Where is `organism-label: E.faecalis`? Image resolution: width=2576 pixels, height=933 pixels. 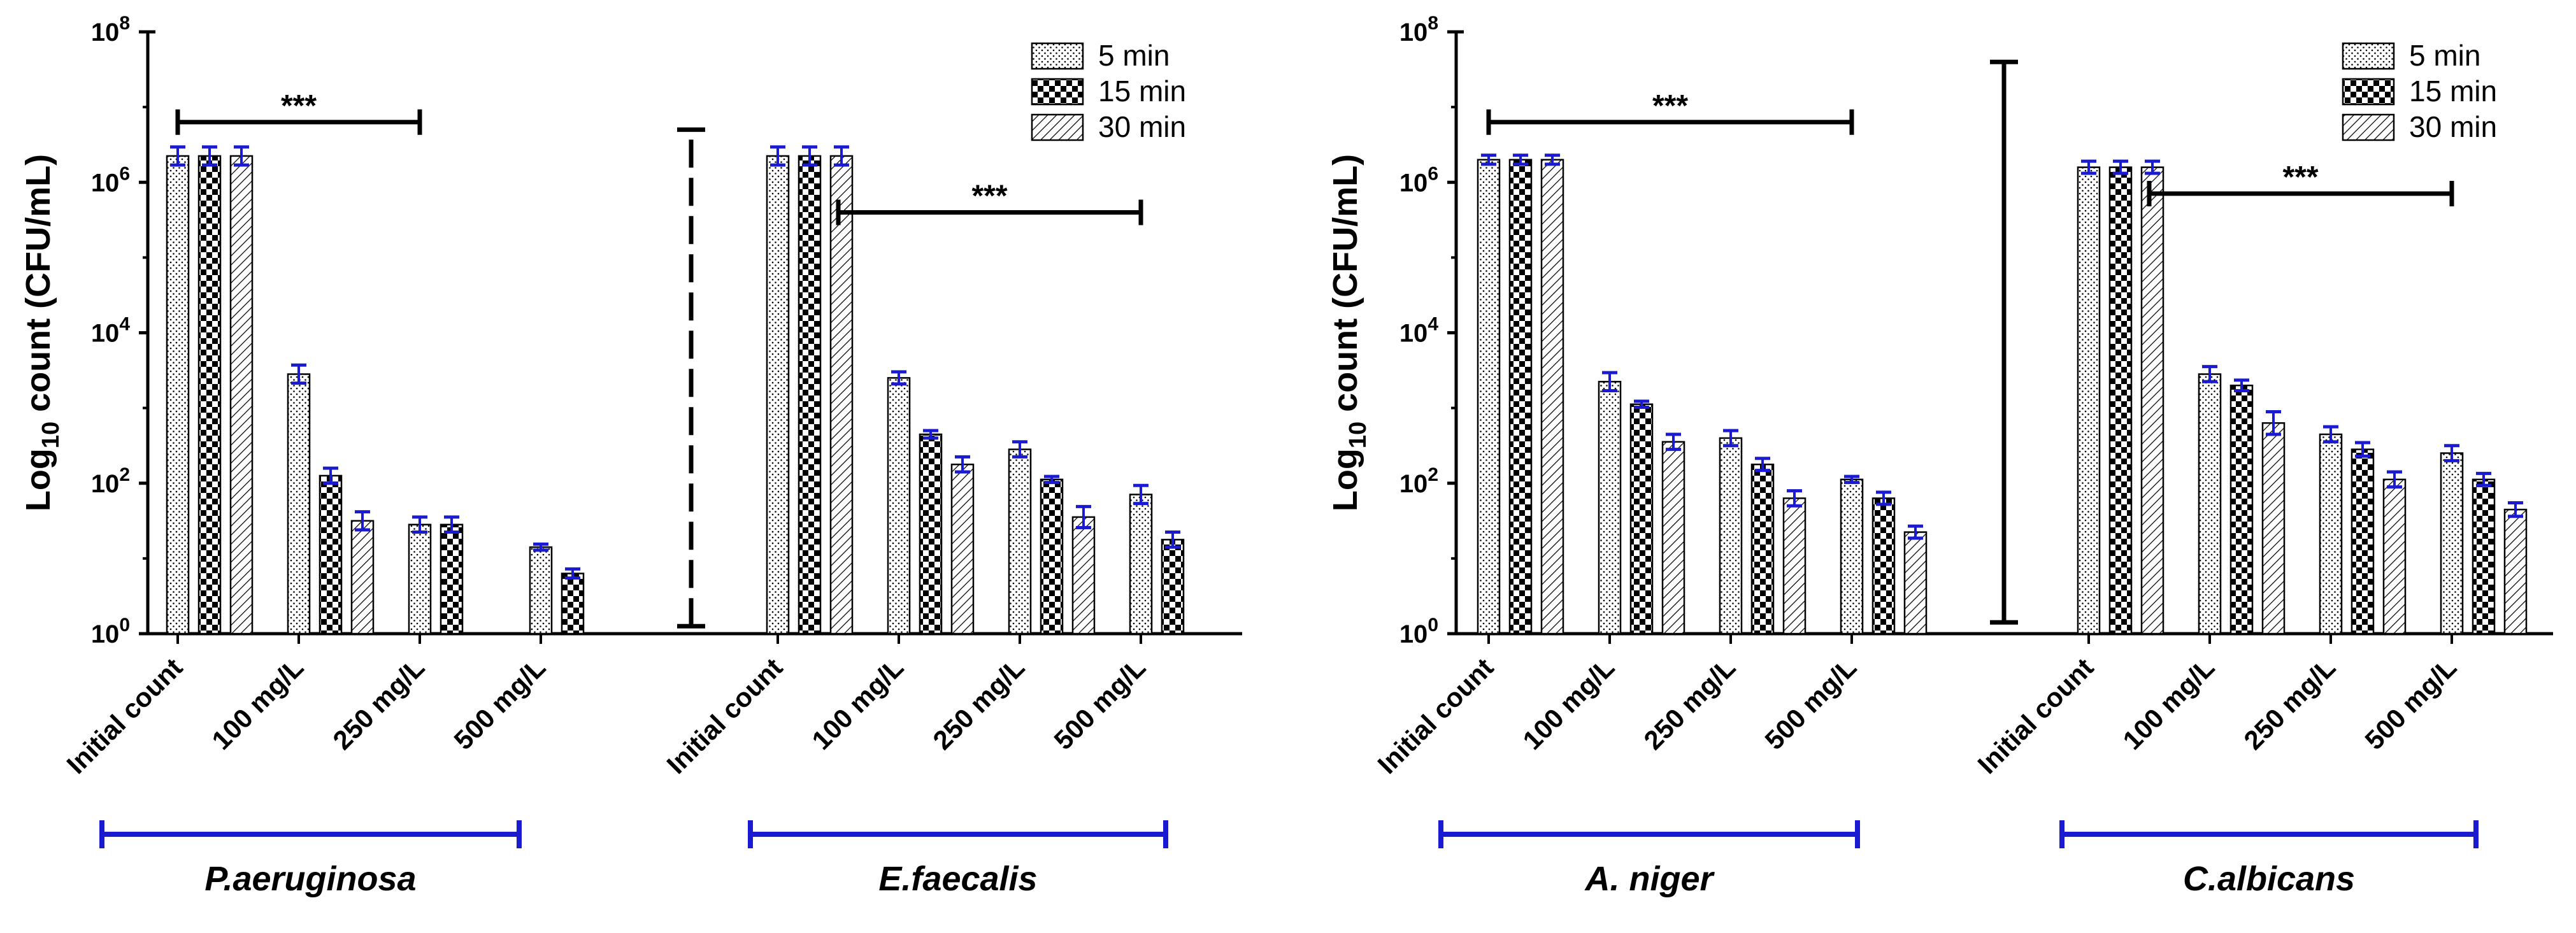 organism-label: E.faecalis is located at coordinates (958, 879).